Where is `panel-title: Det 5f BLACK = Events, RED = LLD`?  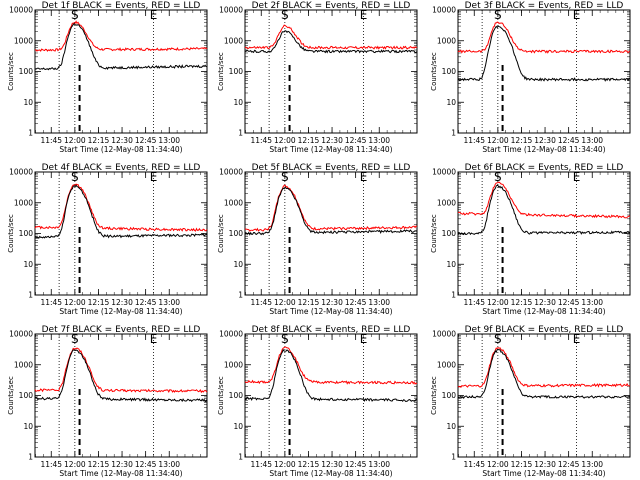 panel-title: Det 5f BLACK = Events, RED = LLD is located at coordinates (331, 168).